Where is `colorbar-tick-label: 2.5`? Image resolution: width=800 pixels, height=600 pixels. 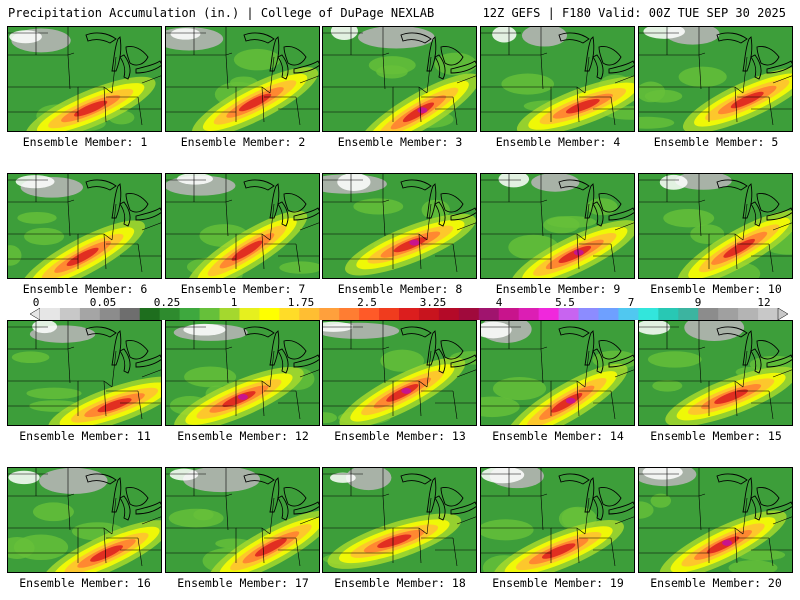
colorbar-tick-label: 2.5 is located at coordinates (367, 302).